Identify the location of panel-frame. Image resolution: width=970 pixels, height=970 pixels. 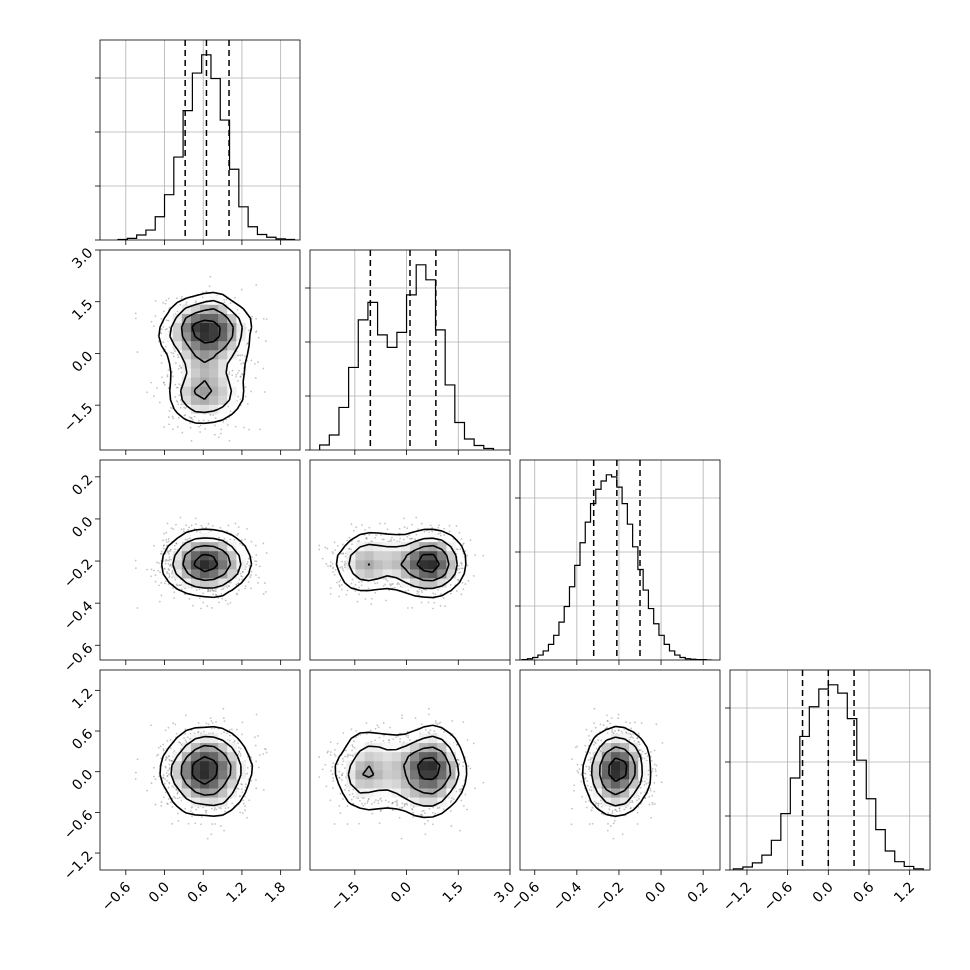
(410, 560).